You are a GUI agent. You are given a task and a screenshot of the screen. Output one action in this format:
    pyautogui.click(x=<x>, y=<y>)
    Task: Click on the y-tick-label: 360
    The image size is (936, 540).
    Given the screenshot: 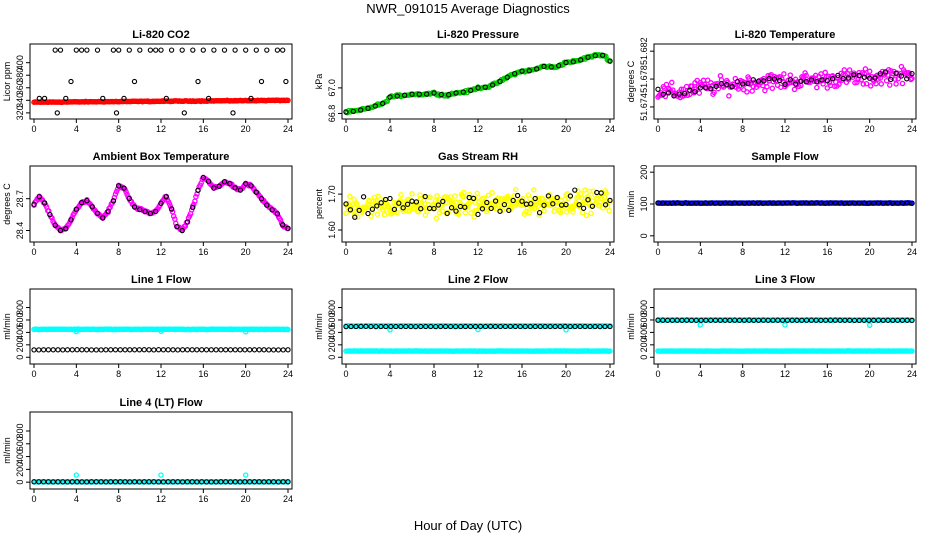 What is the action you would take?
    pyautogui.click(x=20, y=87)
    